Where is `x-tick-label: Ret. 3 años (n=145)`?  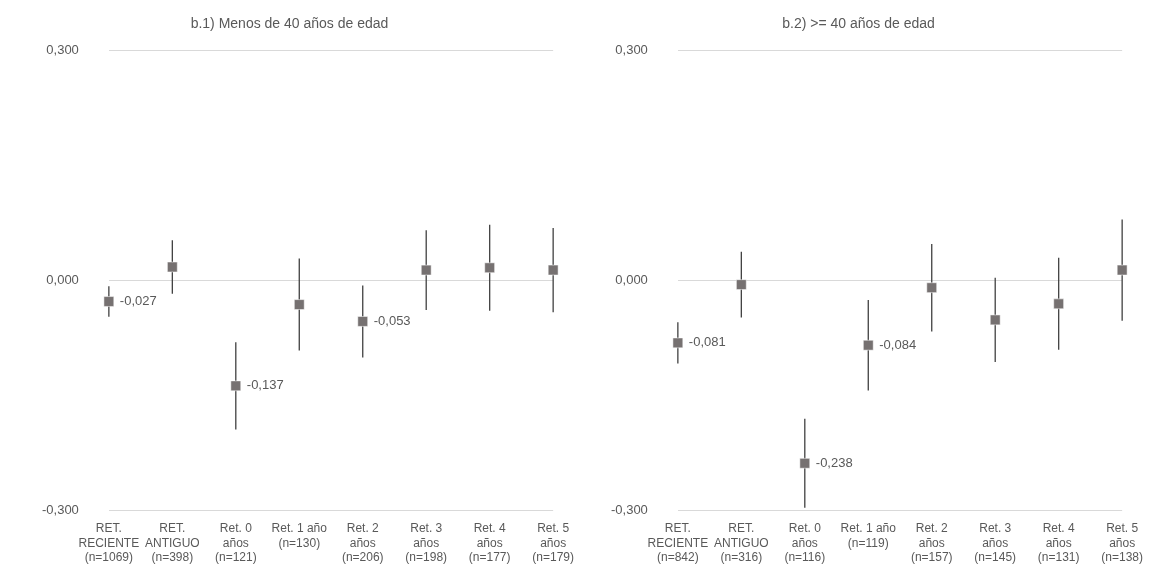
x-tick-label: Ret. 3 años (n=145) is located at coordinates (995, 543).